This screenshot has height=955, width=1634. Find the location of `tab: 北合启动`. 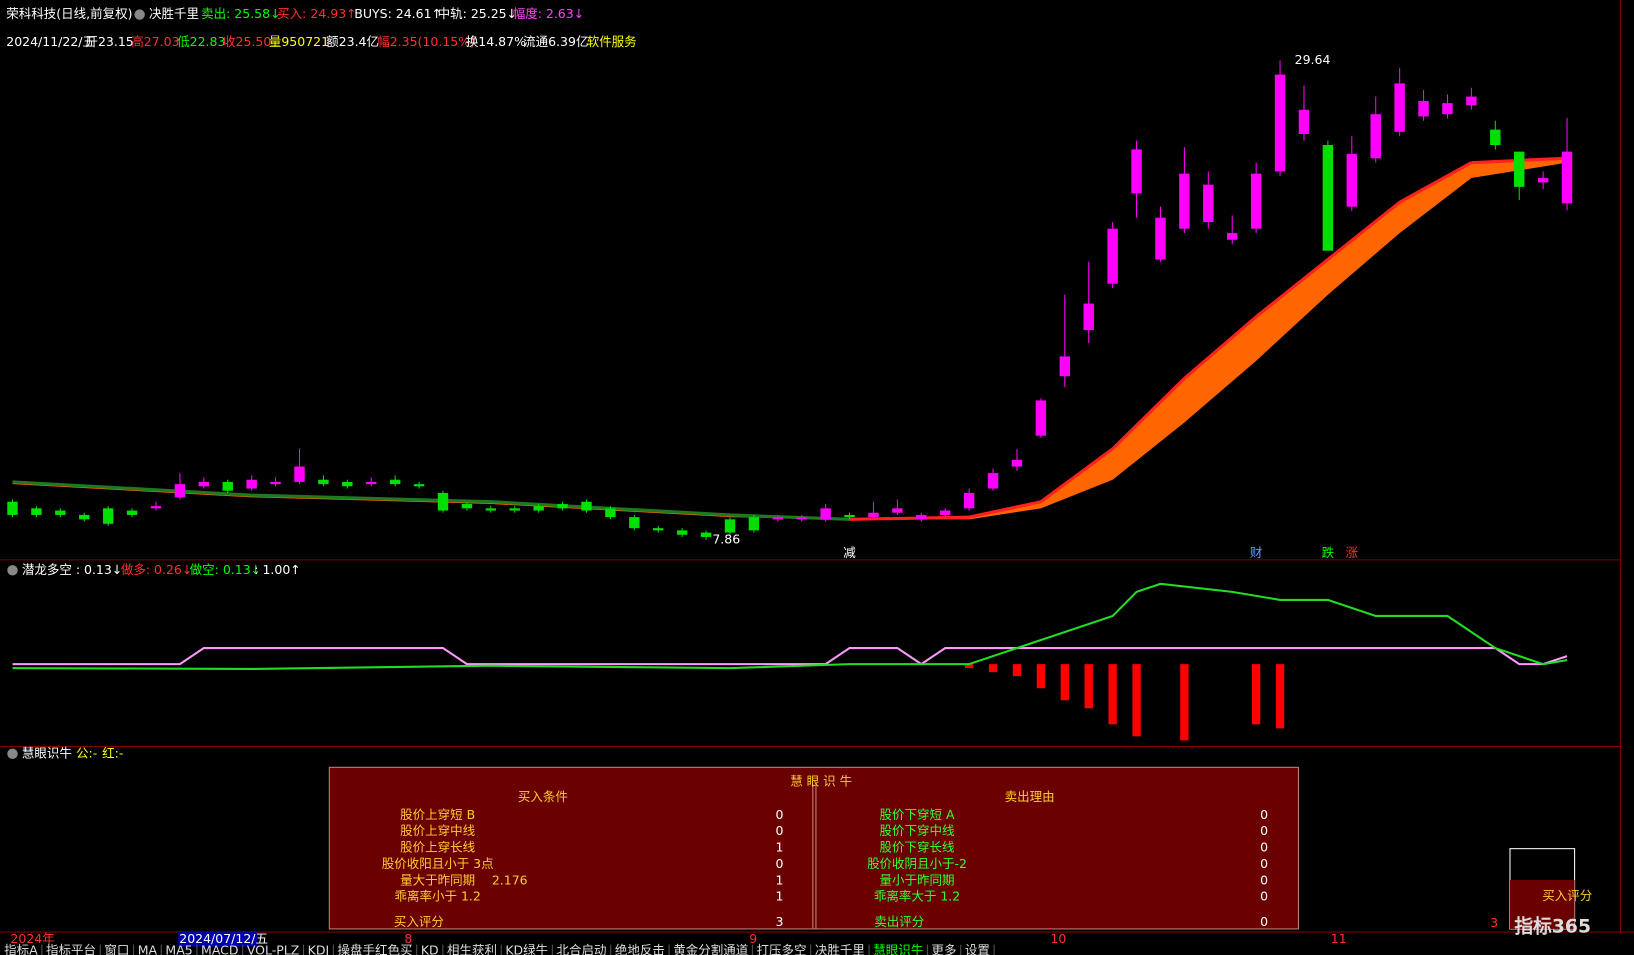

tab: 北合启动 is located at coordinates (582, 948).